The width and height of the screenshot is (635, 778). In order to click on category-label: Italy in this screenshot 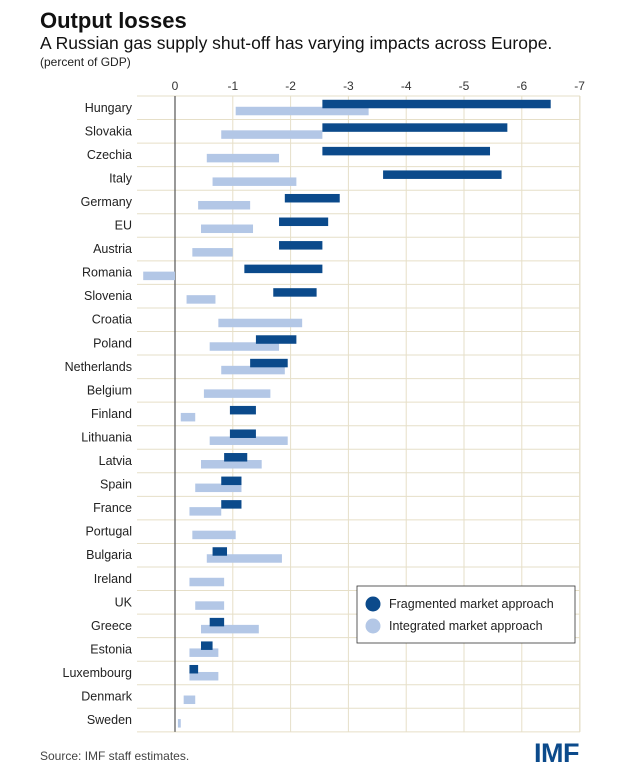, I will do `click(121, 178)`.